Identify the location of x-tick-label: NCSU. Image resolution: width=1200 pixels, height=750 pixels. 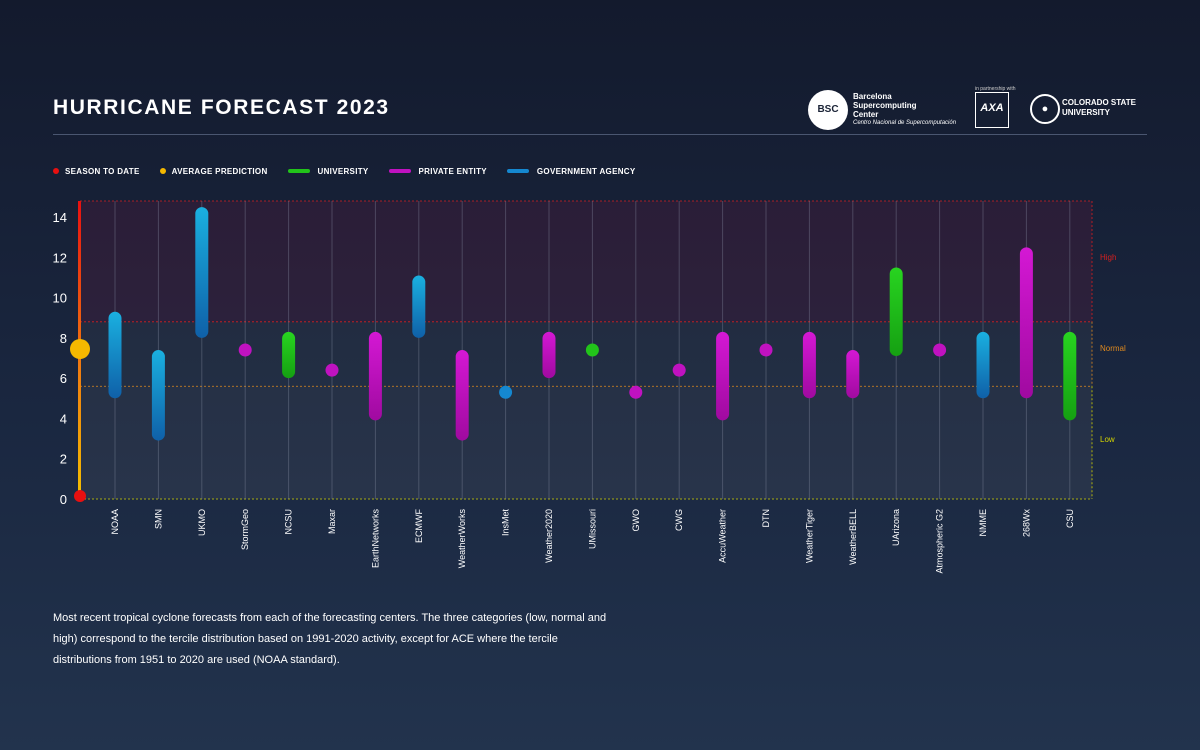
(289, 522).